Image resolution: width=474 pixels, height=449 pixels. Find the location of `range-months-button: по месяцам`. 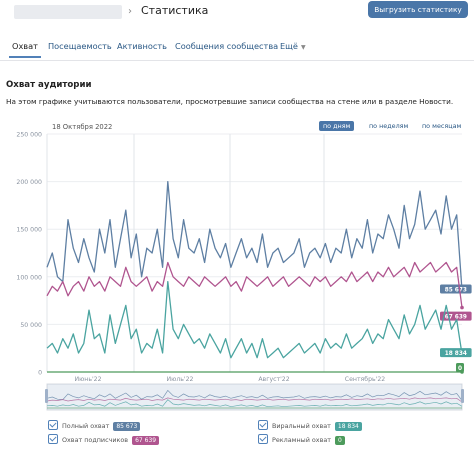

range-months-button: по месяцам is located at coordinates (442, 126).